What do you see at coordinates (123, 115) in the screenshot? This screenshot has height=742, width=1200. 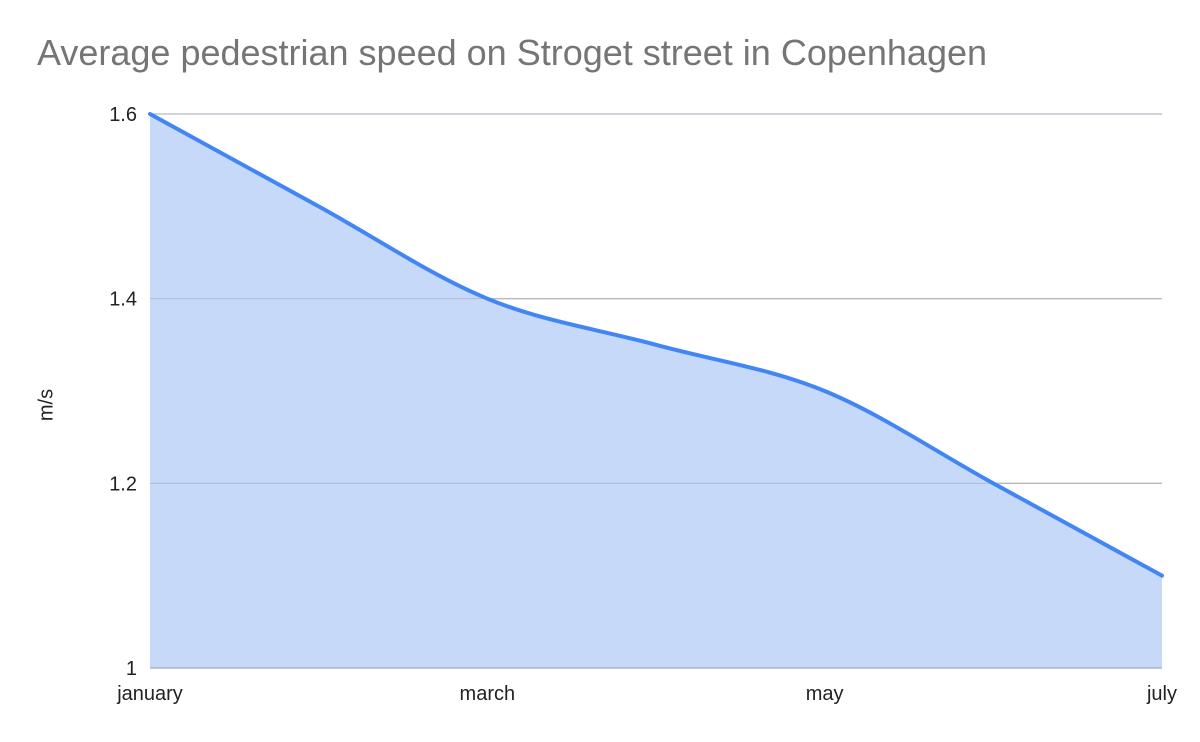 I see `y-tick-label: 1.6` at bounding box center [123, 115].